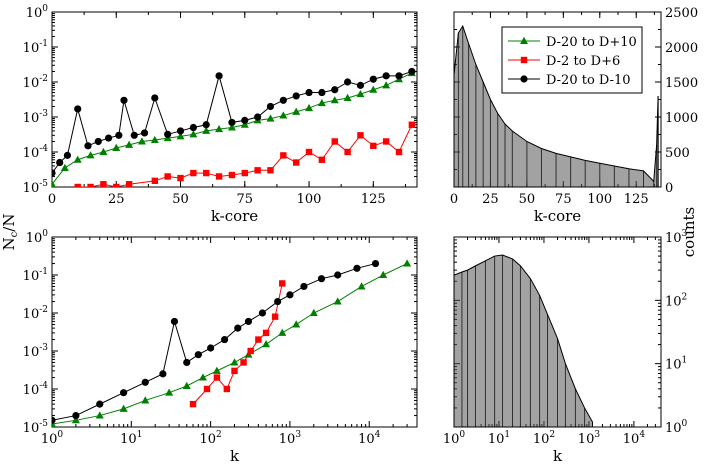 The height and width of the screenshot is (467, 706). I want to click on y-tick-label: 1000, so click(681, 118).